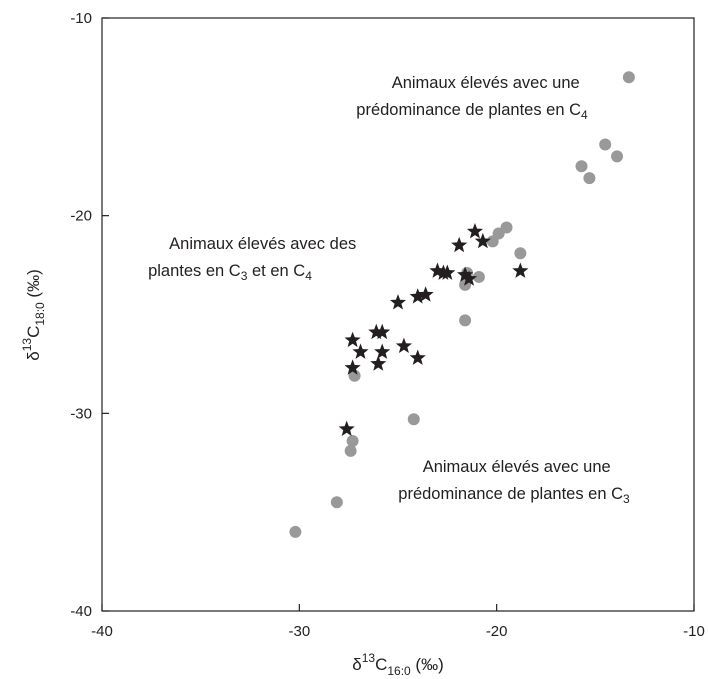  I want to click on annotation-c4-sub: 4, so click(584, 115).